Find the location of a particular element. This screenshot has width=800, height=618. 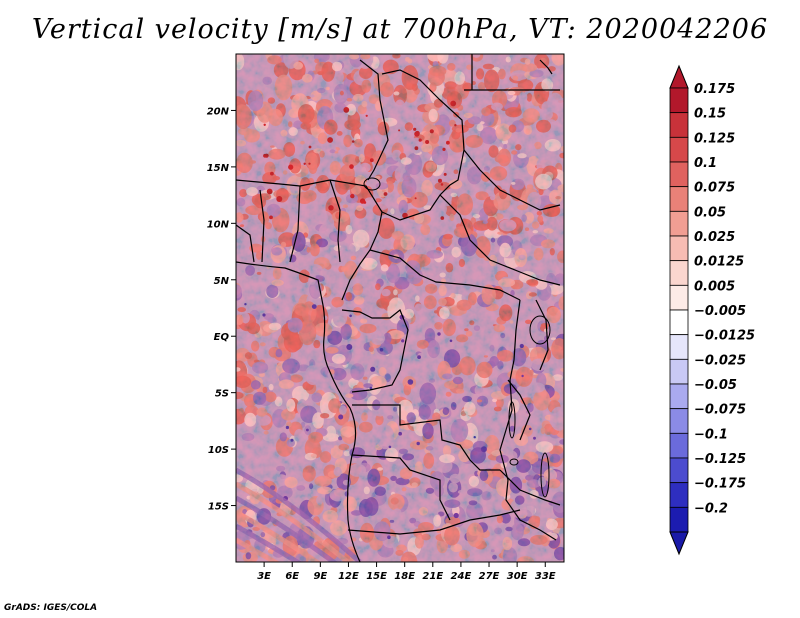

longitude-axis: 3E 6E 9E 12E 15E 18E 21E 24E 27E 30E 33E is located at coordinates (406, 572).